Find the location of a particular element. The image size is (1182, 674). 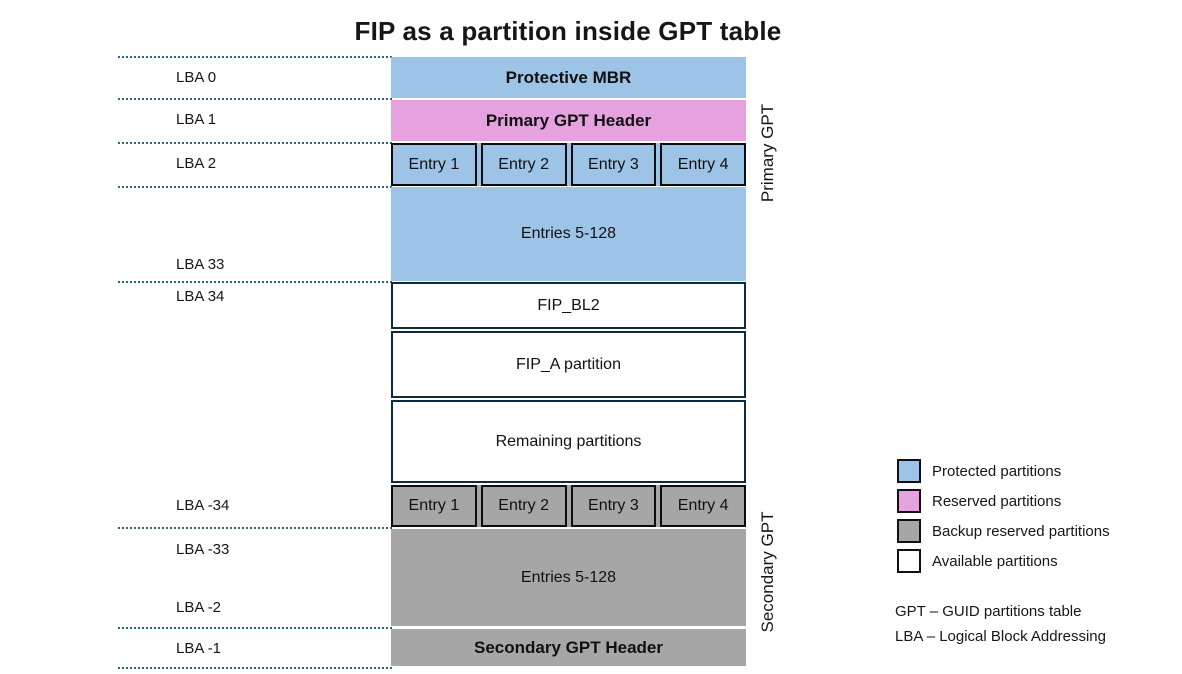

block-secondary-entries-5-128: Entries 5-128 is located at coordinates (568, 577).